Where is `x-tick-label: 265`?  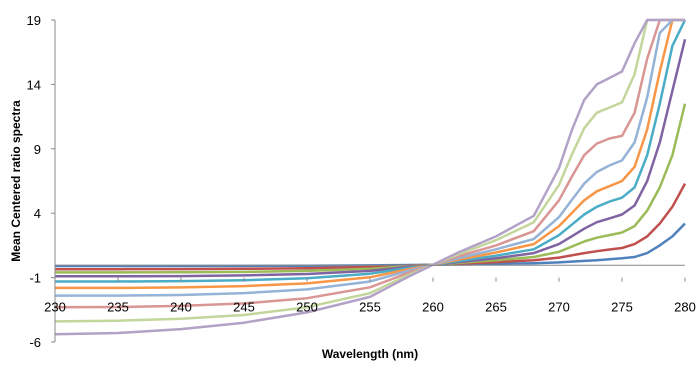
x-tick-label: 265 is located at coordinates (496, 307).